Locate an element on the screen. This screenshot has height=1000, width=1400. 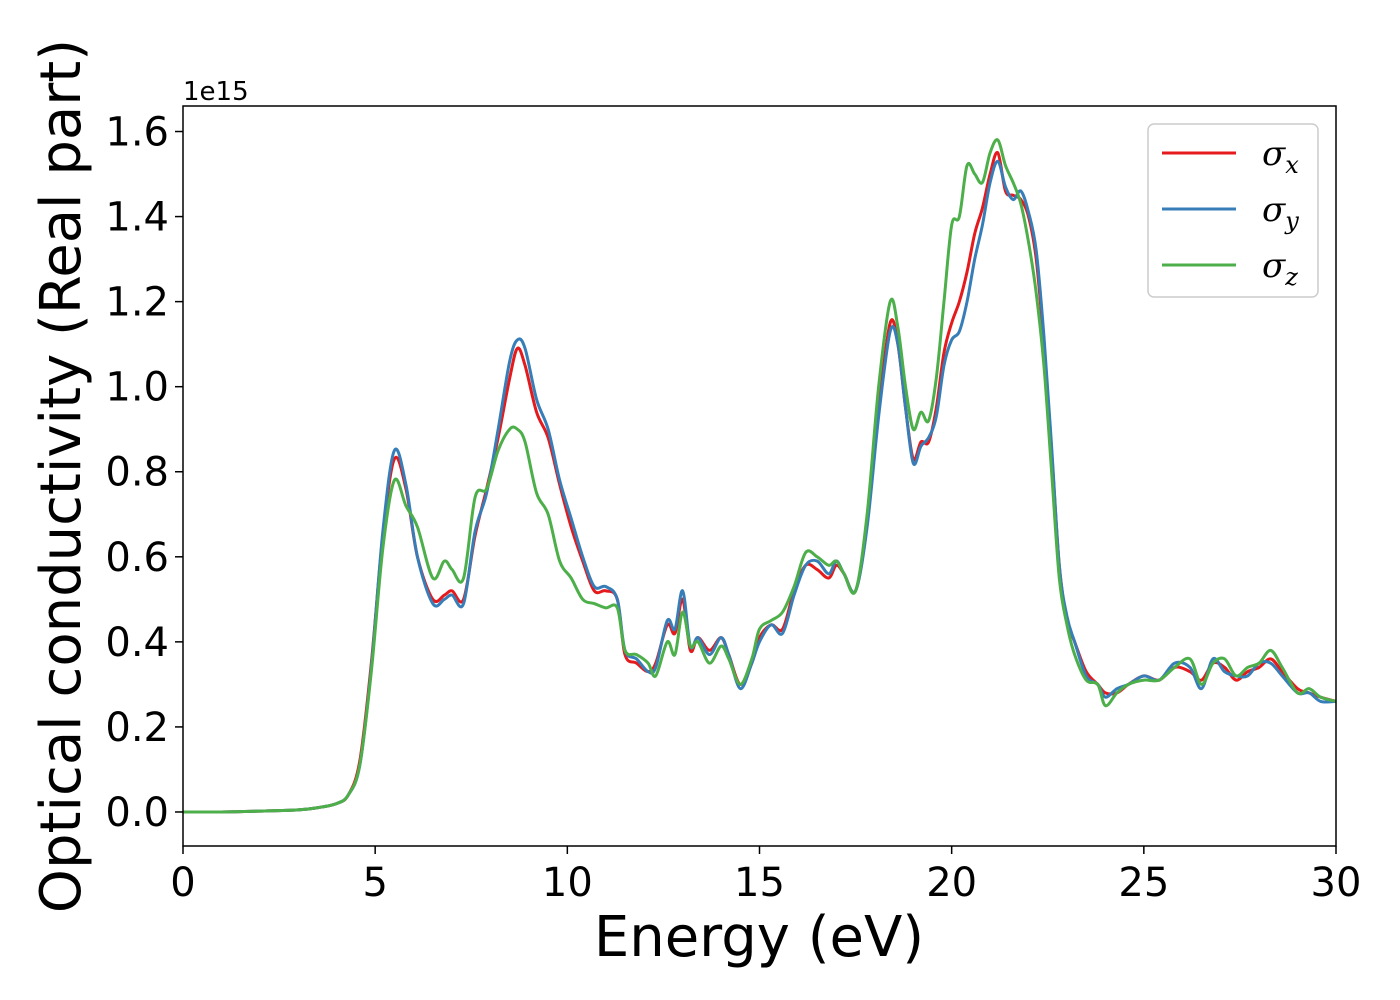
x-tick-label: 30 is located at coordinates (1336, 883).